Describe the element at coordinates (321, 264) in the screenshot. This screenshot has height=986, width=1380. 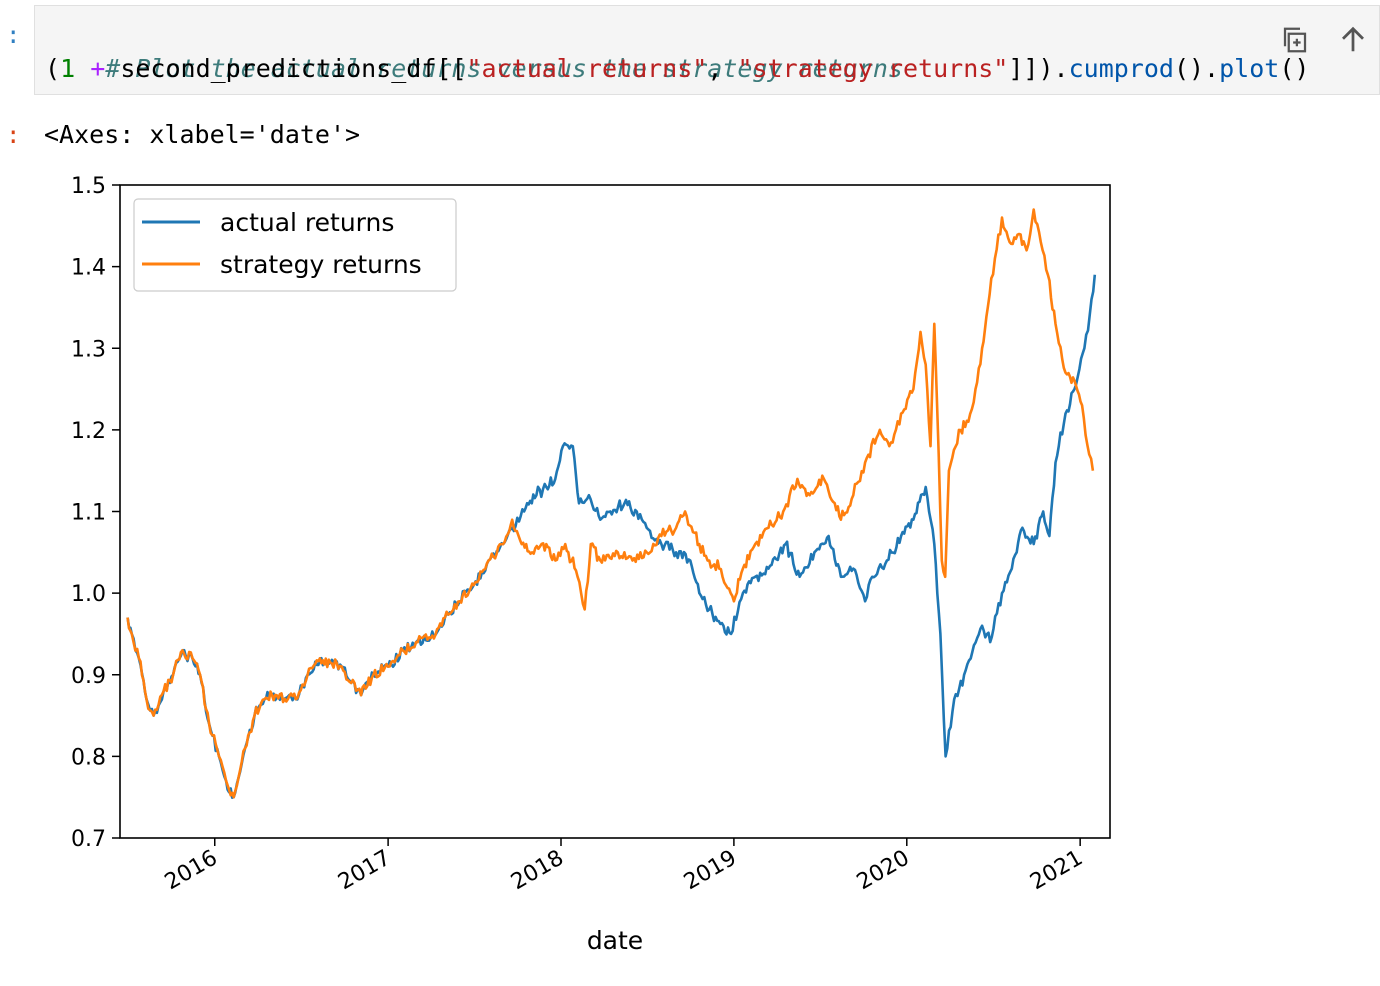
I see `legend-label-strategy-returns: strategy returns` at that location.